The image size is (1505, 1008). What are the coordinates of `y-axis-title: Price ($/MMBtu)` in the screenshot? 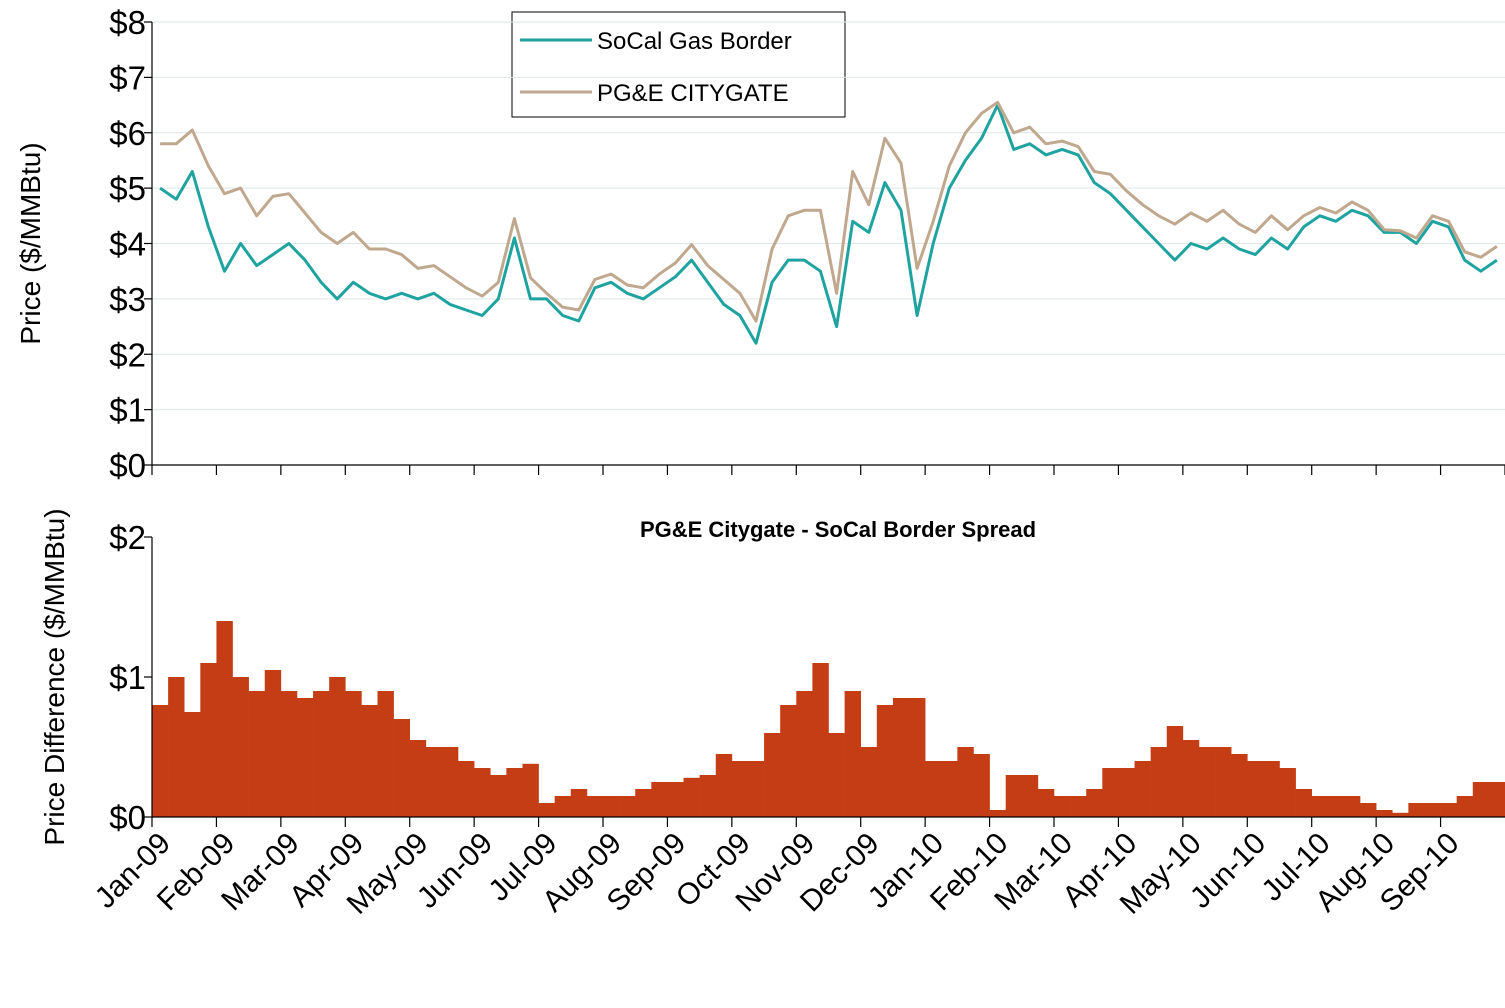 It's located at (30, 243).